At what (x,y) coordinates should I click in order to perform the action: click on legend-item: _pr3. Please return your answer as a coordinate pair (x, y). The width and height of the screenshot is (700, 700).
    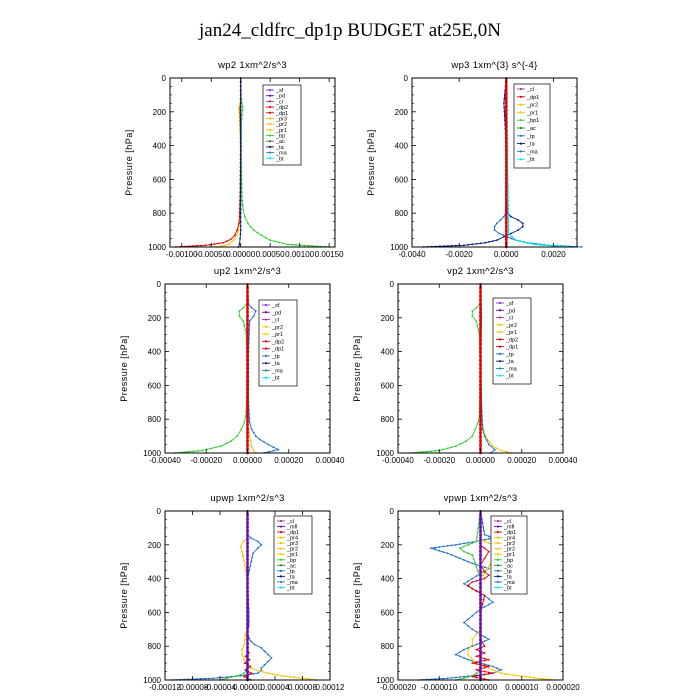
    Looking at the image, I should click on (287, 544).